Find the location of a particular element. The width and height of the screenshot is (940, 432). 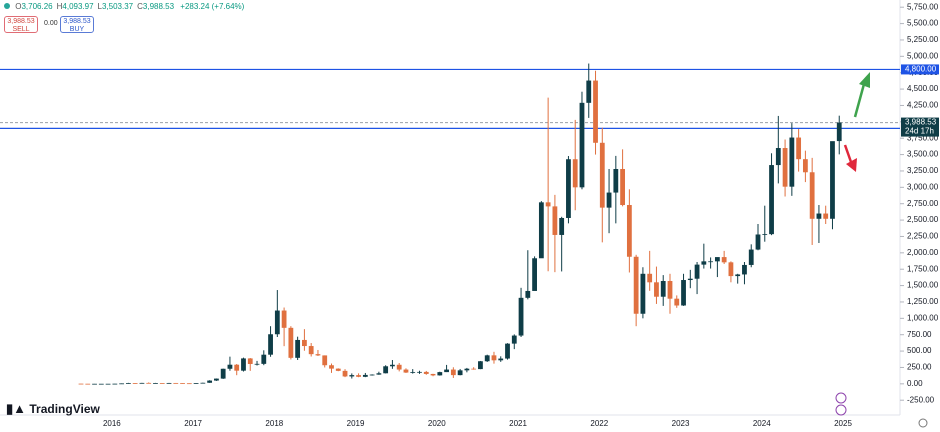

x-tick-label: 2016 is located at coordinates (112, 423).